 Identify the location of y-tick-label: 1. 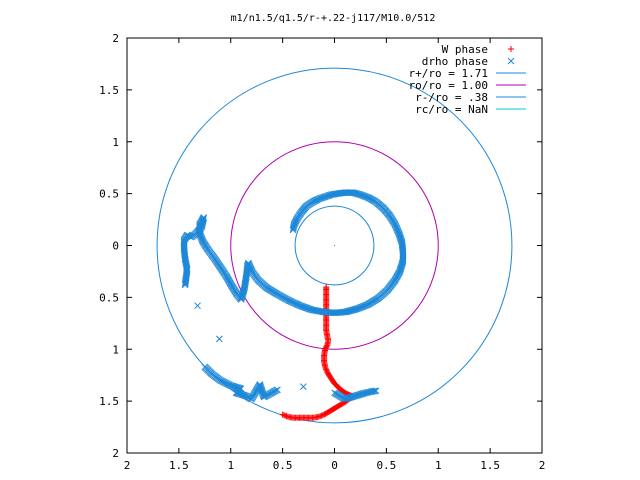
(115, 142).